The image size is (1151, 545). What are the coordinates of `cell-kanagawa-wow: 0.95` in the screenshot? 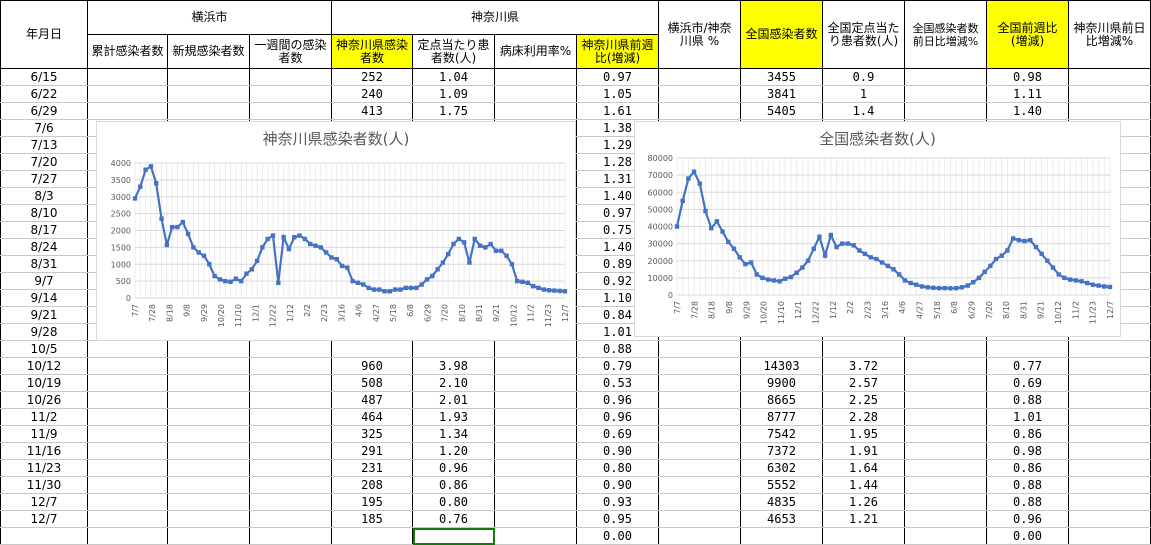 It's located at (617, 519).